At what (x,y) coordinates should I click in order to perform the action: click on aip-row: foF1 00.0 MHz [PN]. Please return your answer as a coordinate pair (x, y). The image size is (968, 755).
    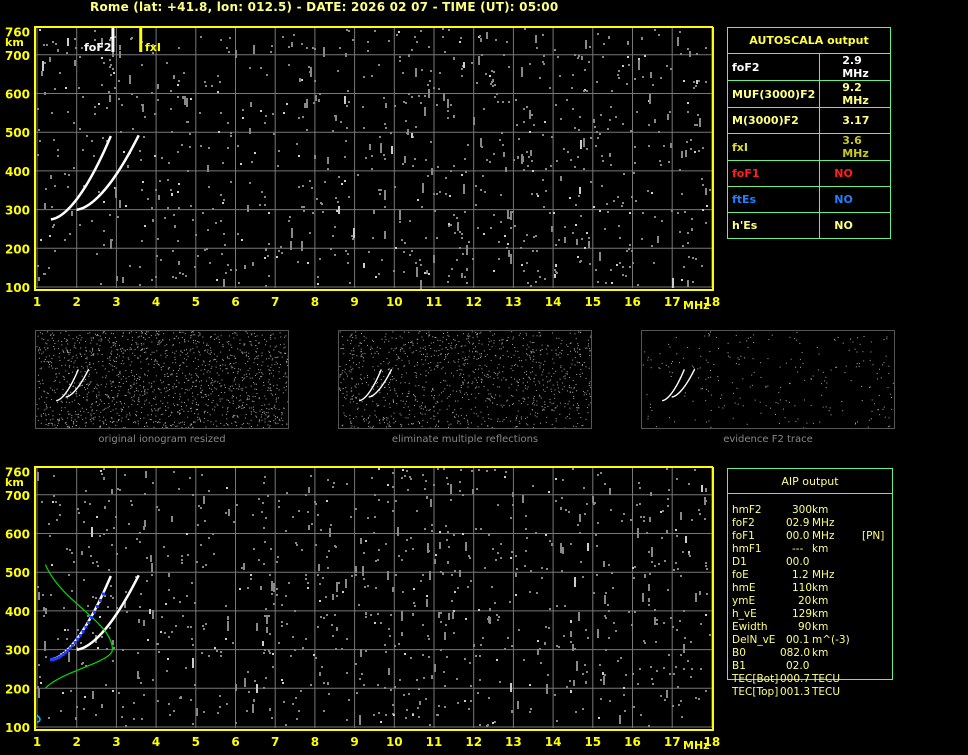
    Looking at the image, I should click on (812, 536).